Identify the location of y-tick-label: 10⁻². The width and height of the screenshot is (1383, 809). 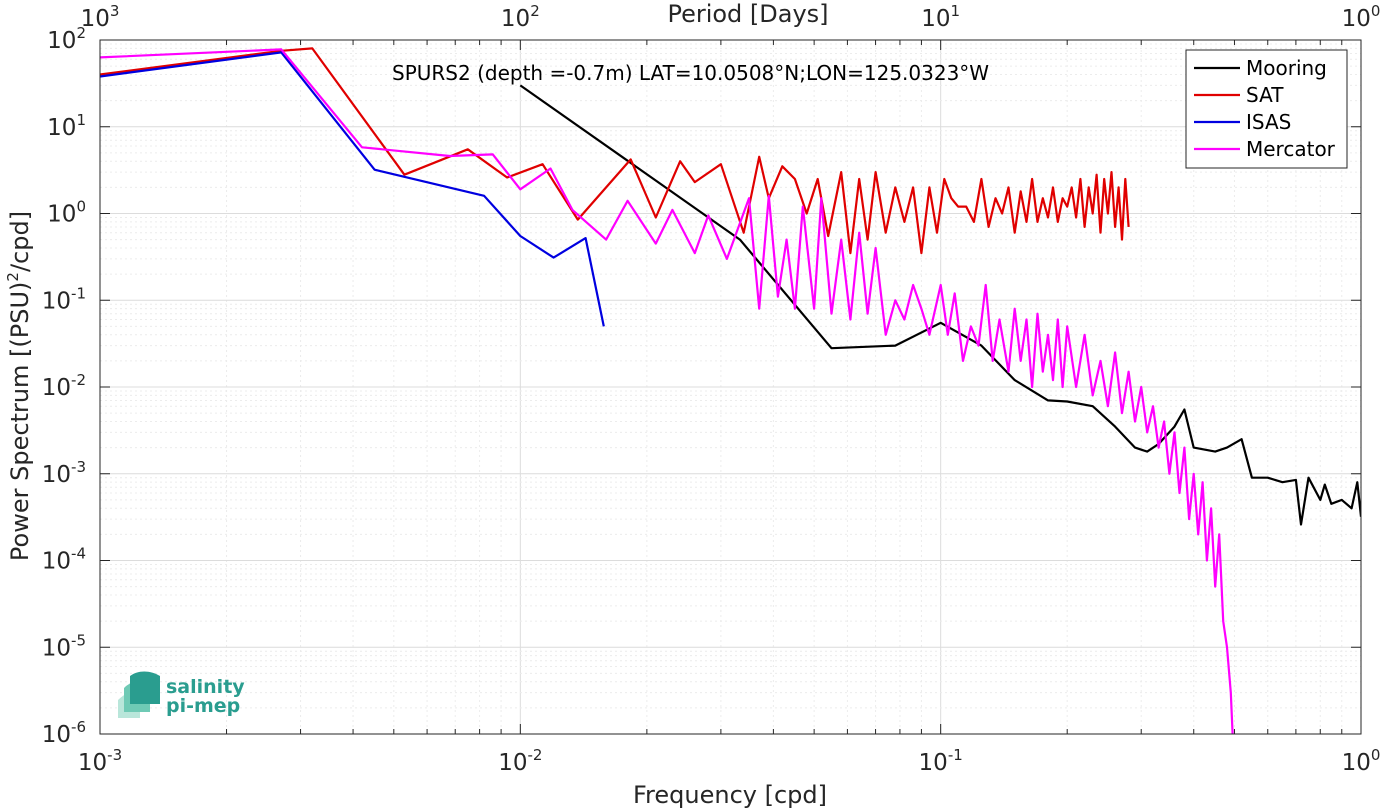
(64, 386).